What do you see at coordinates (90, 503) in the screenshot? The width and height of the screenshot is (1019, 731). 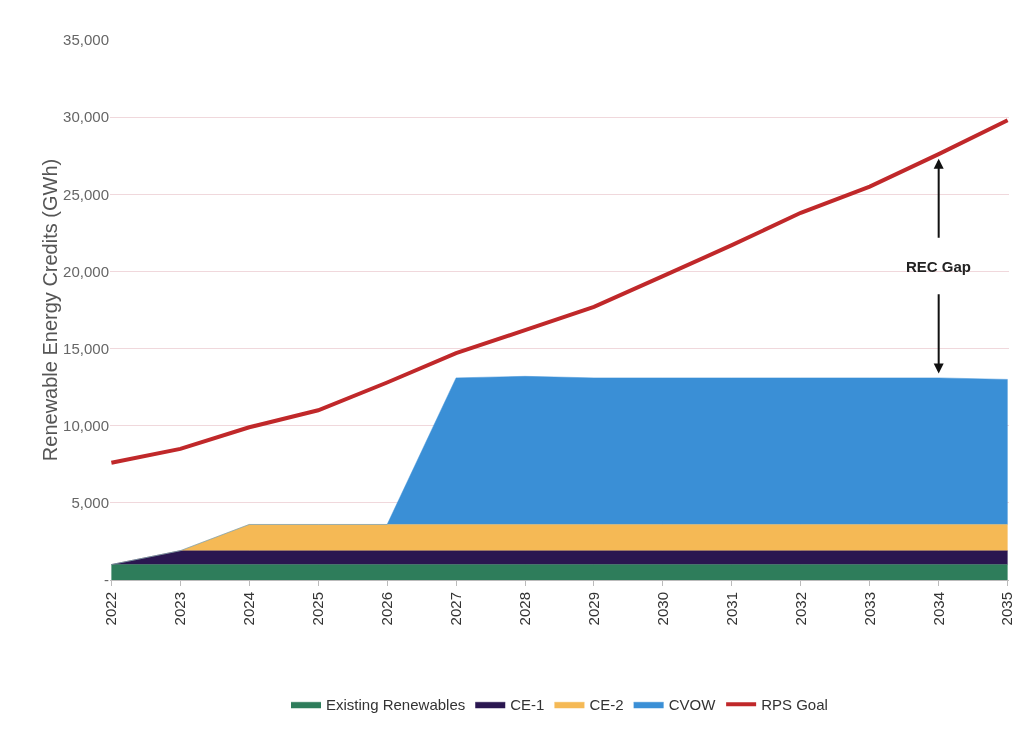 I see `y-tick-label: 5,000` at bounding box center [90, 503].